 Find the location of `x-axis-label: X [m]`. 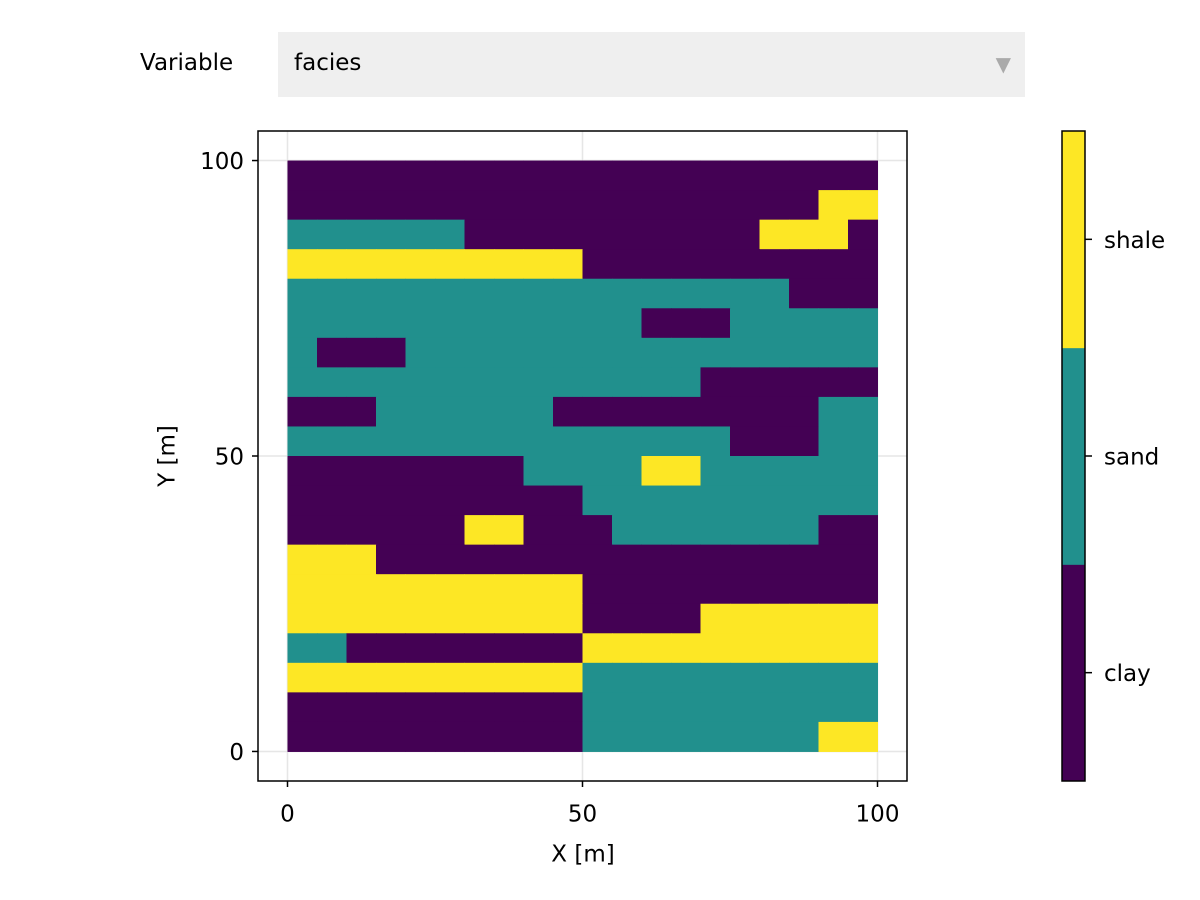

x-axis-label: X [m] is located at coordinates (582, 855).